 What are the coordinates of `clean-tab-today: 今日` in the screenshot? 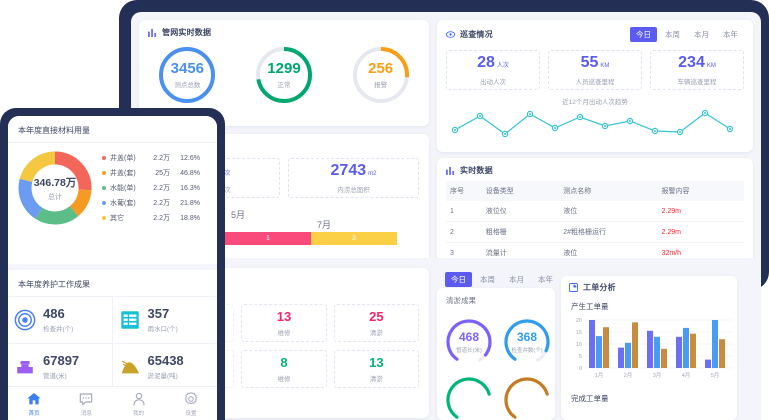 It's located at (458, 279).